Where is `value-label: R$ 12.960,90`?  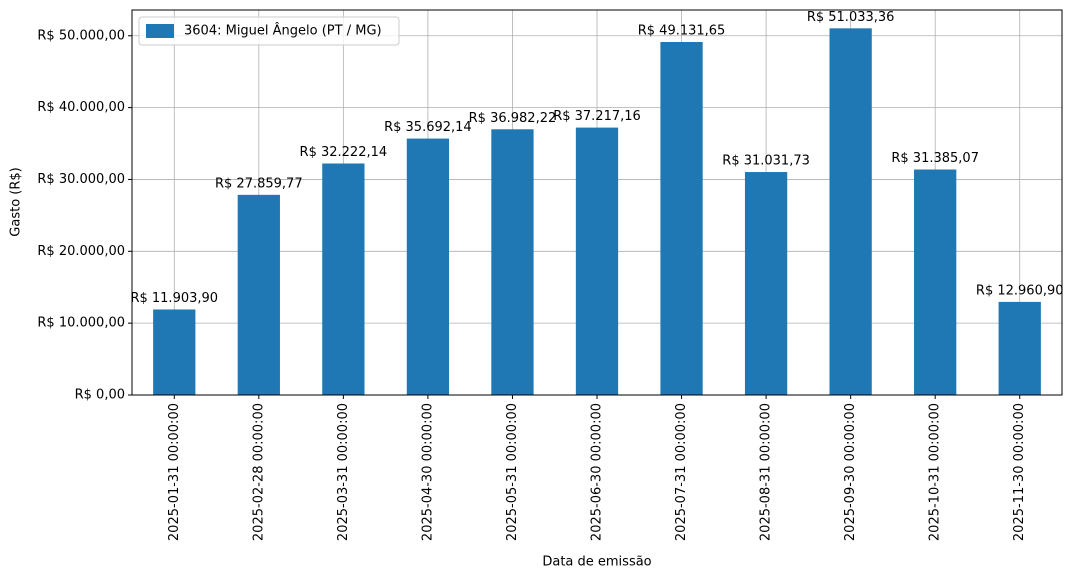 value-label: R$ 12.960,90 is located at coordinates (1020, 290).